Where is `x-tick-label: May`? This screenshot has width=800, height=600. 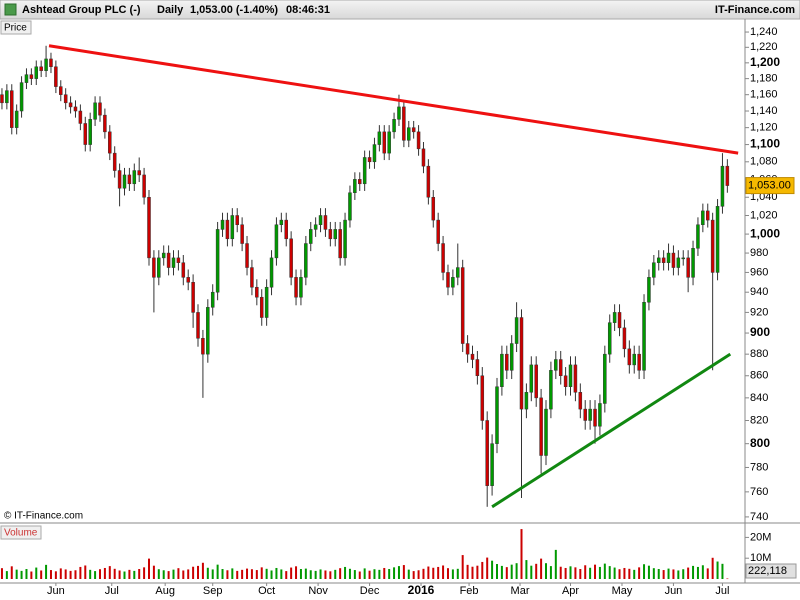 x-tick-label: May is located at coordinates (622, 591).